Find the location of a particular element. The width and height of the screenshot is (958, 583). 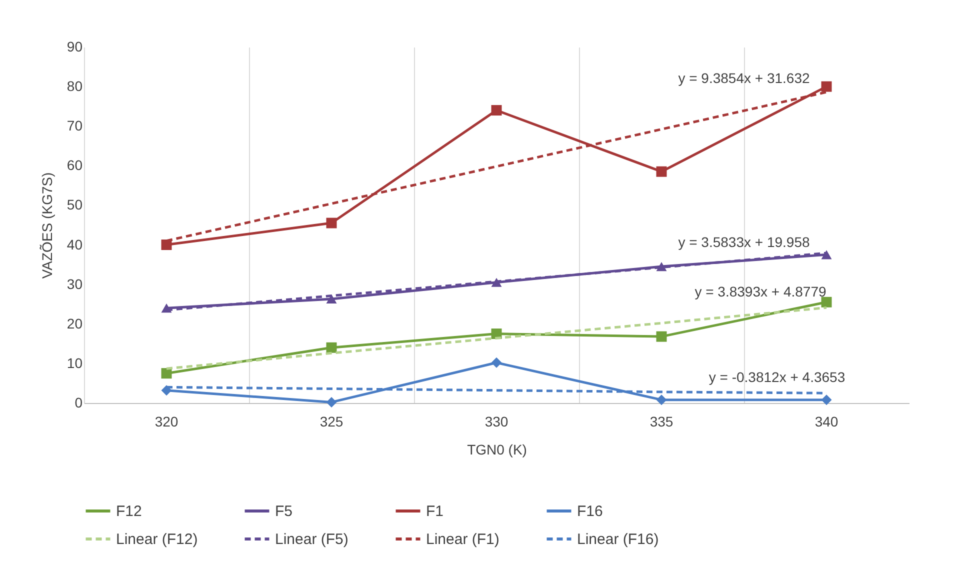

legend-label: F12 is located at coordinates (129, 511).